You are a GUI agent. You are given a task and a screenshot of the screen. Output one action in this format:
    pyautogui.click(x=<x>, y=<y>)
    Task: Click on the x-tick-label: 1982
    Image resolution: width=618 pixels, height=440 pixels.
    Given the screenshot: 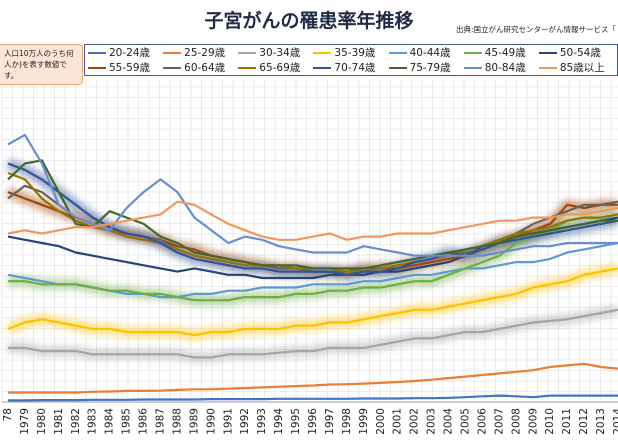 What is the action you would take?
    pyautogui.click(x=76, y=421)
    